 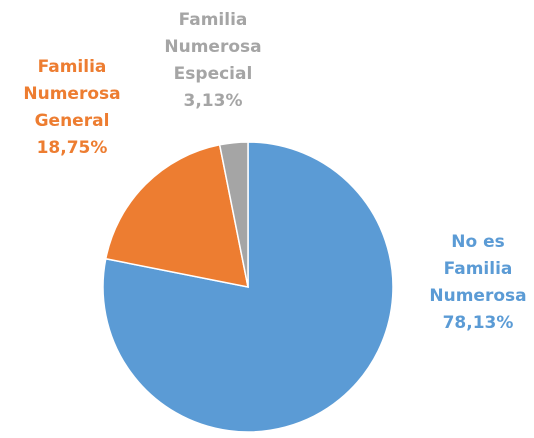 What do you see at coordinates (72, 94) in the screenshot?
I see `category-label: Familia Numerosa General` at bounding box center [72, 94].